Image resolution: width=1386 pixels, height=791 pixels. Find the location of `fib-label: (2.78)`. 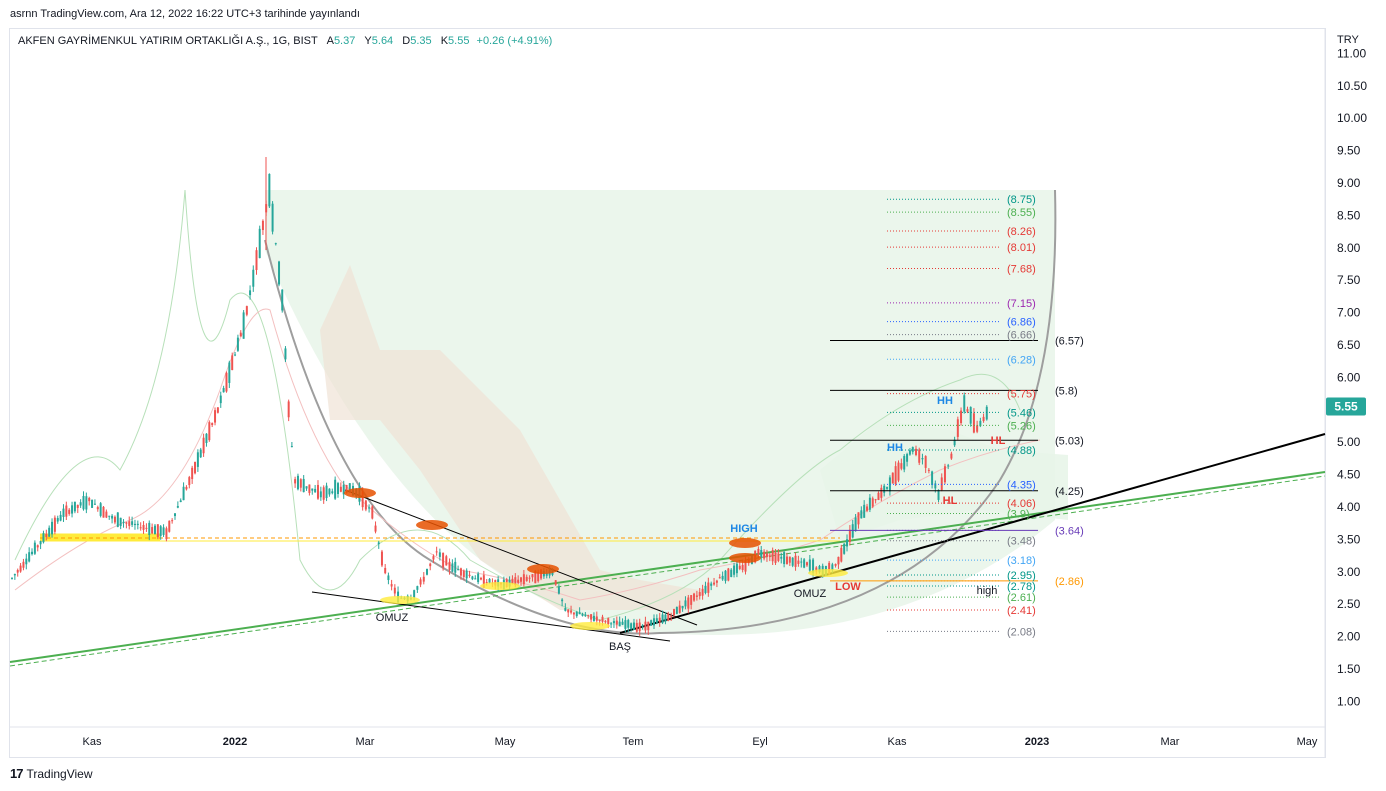

fib-label: (2.78) is located at coordinates (1021, 587).